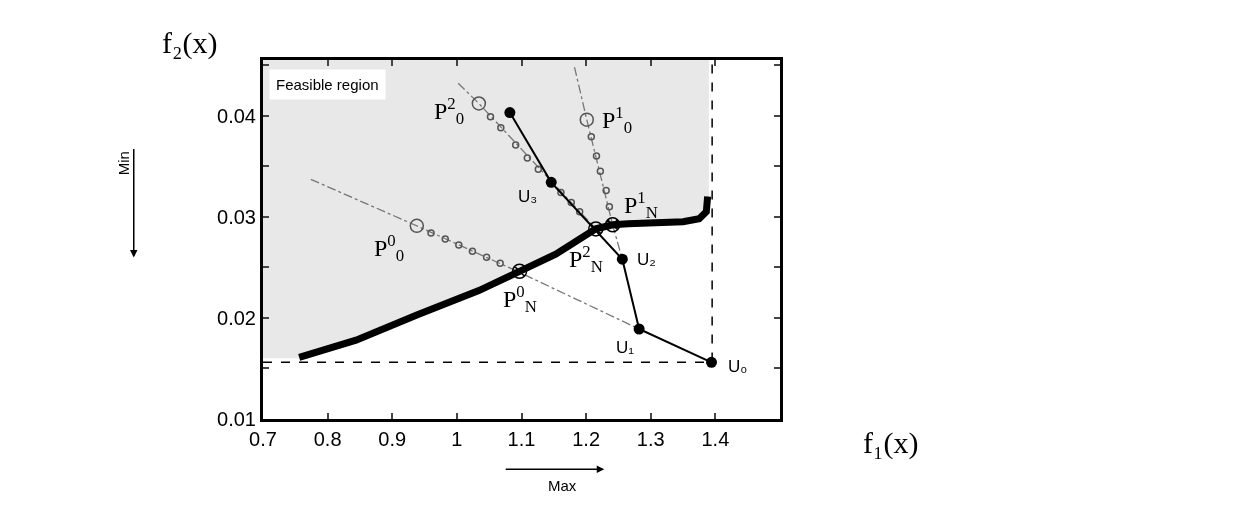 Image resolution: width=1255 pixels, height=519 pixels. I want to click on x-tick-label: 1.1, so click(521, 439).